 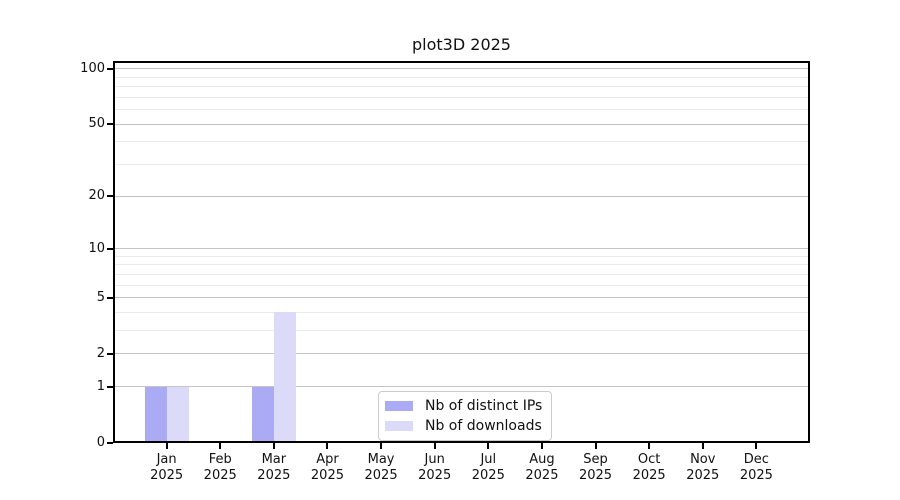 I want to click on x-tick-month: Dec, so click(x=756, y=459).